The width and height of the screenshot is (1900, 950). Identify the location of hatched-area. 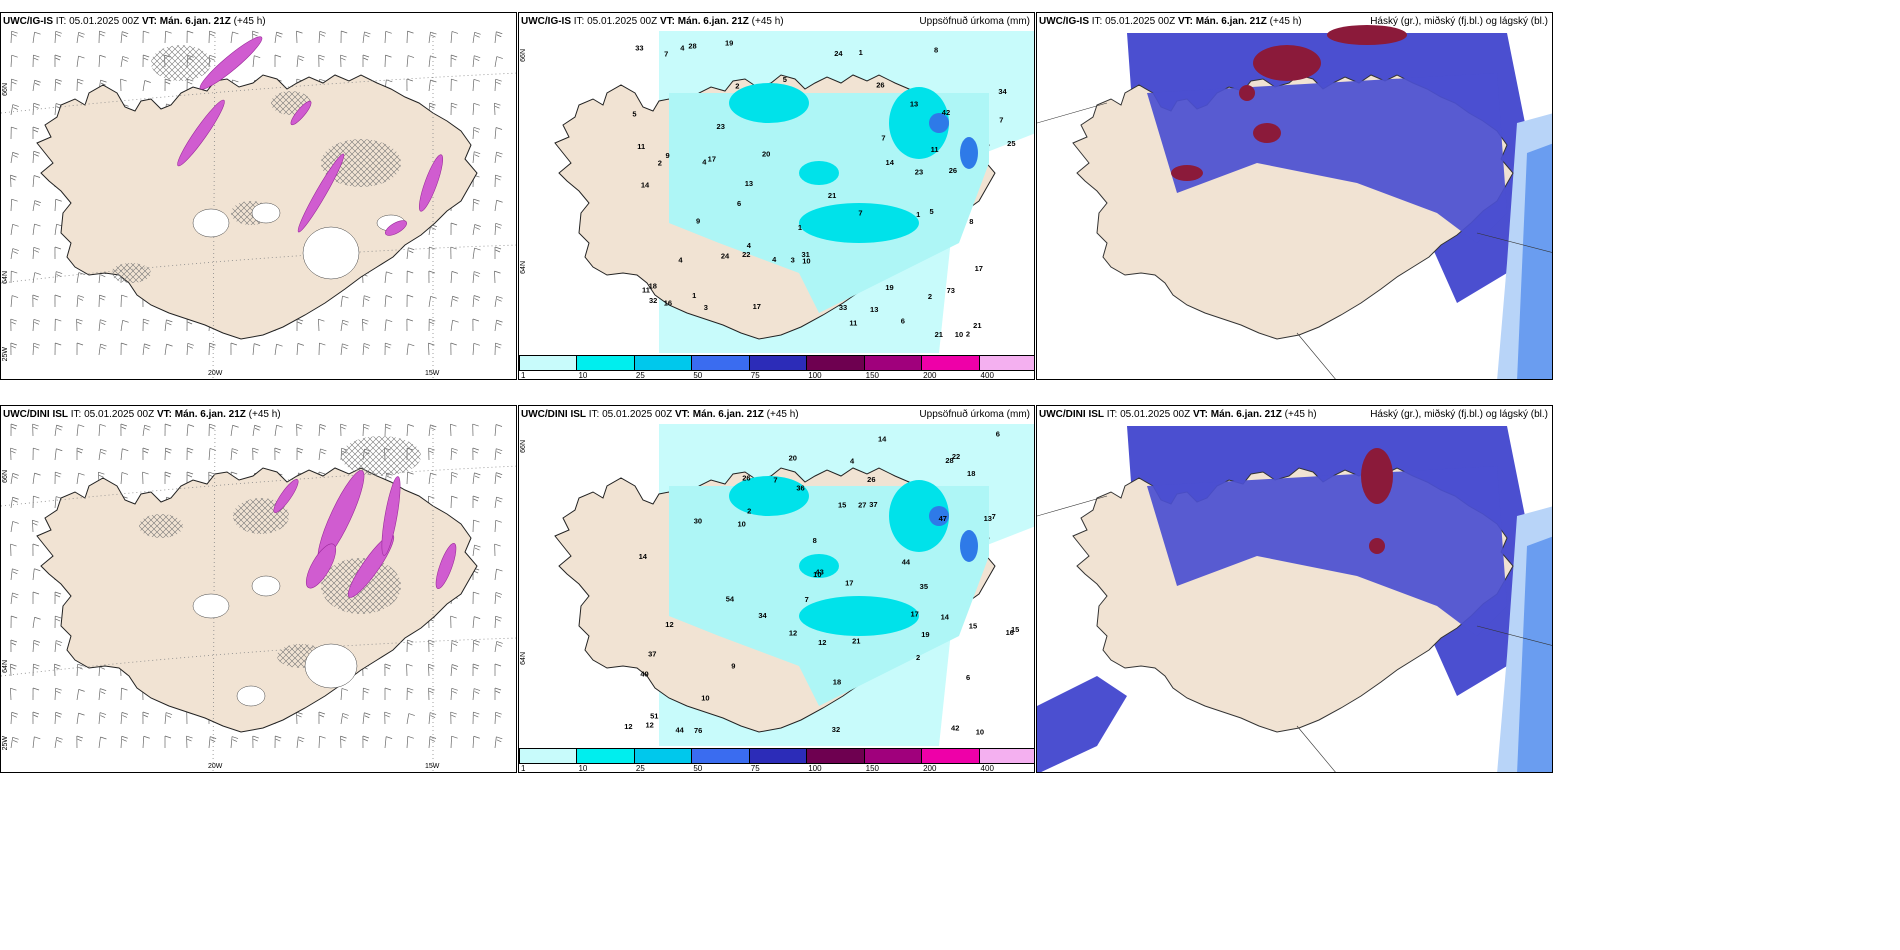
(181, 63).